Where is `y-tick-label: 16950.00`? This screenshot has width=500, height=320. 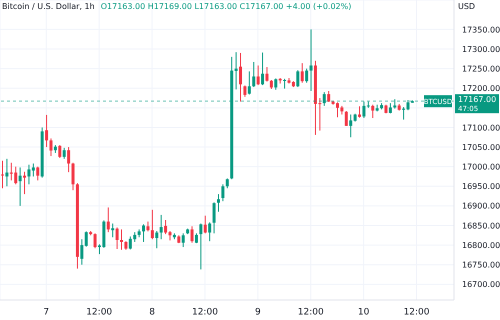
y-tick-label: 16950.00 is located at coordinates (481, 187).